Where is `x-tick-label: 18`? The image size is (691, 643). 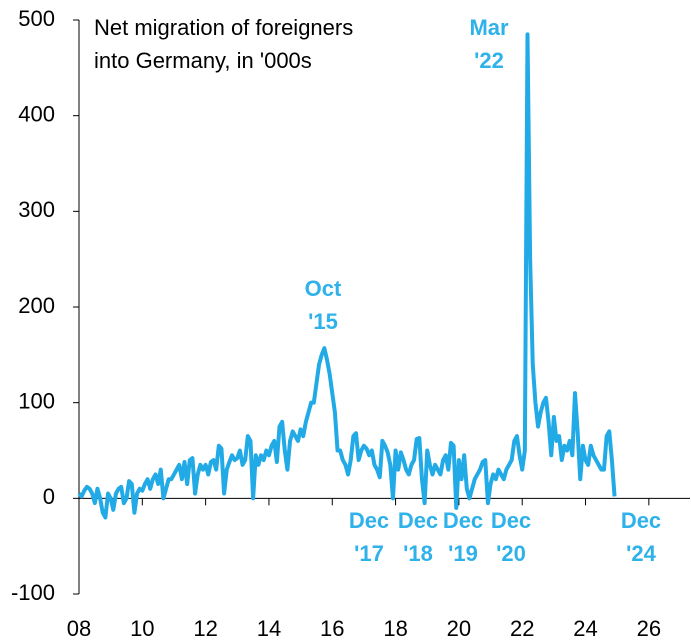
x-tick-label: 18 is located at coordinates (395, 628).